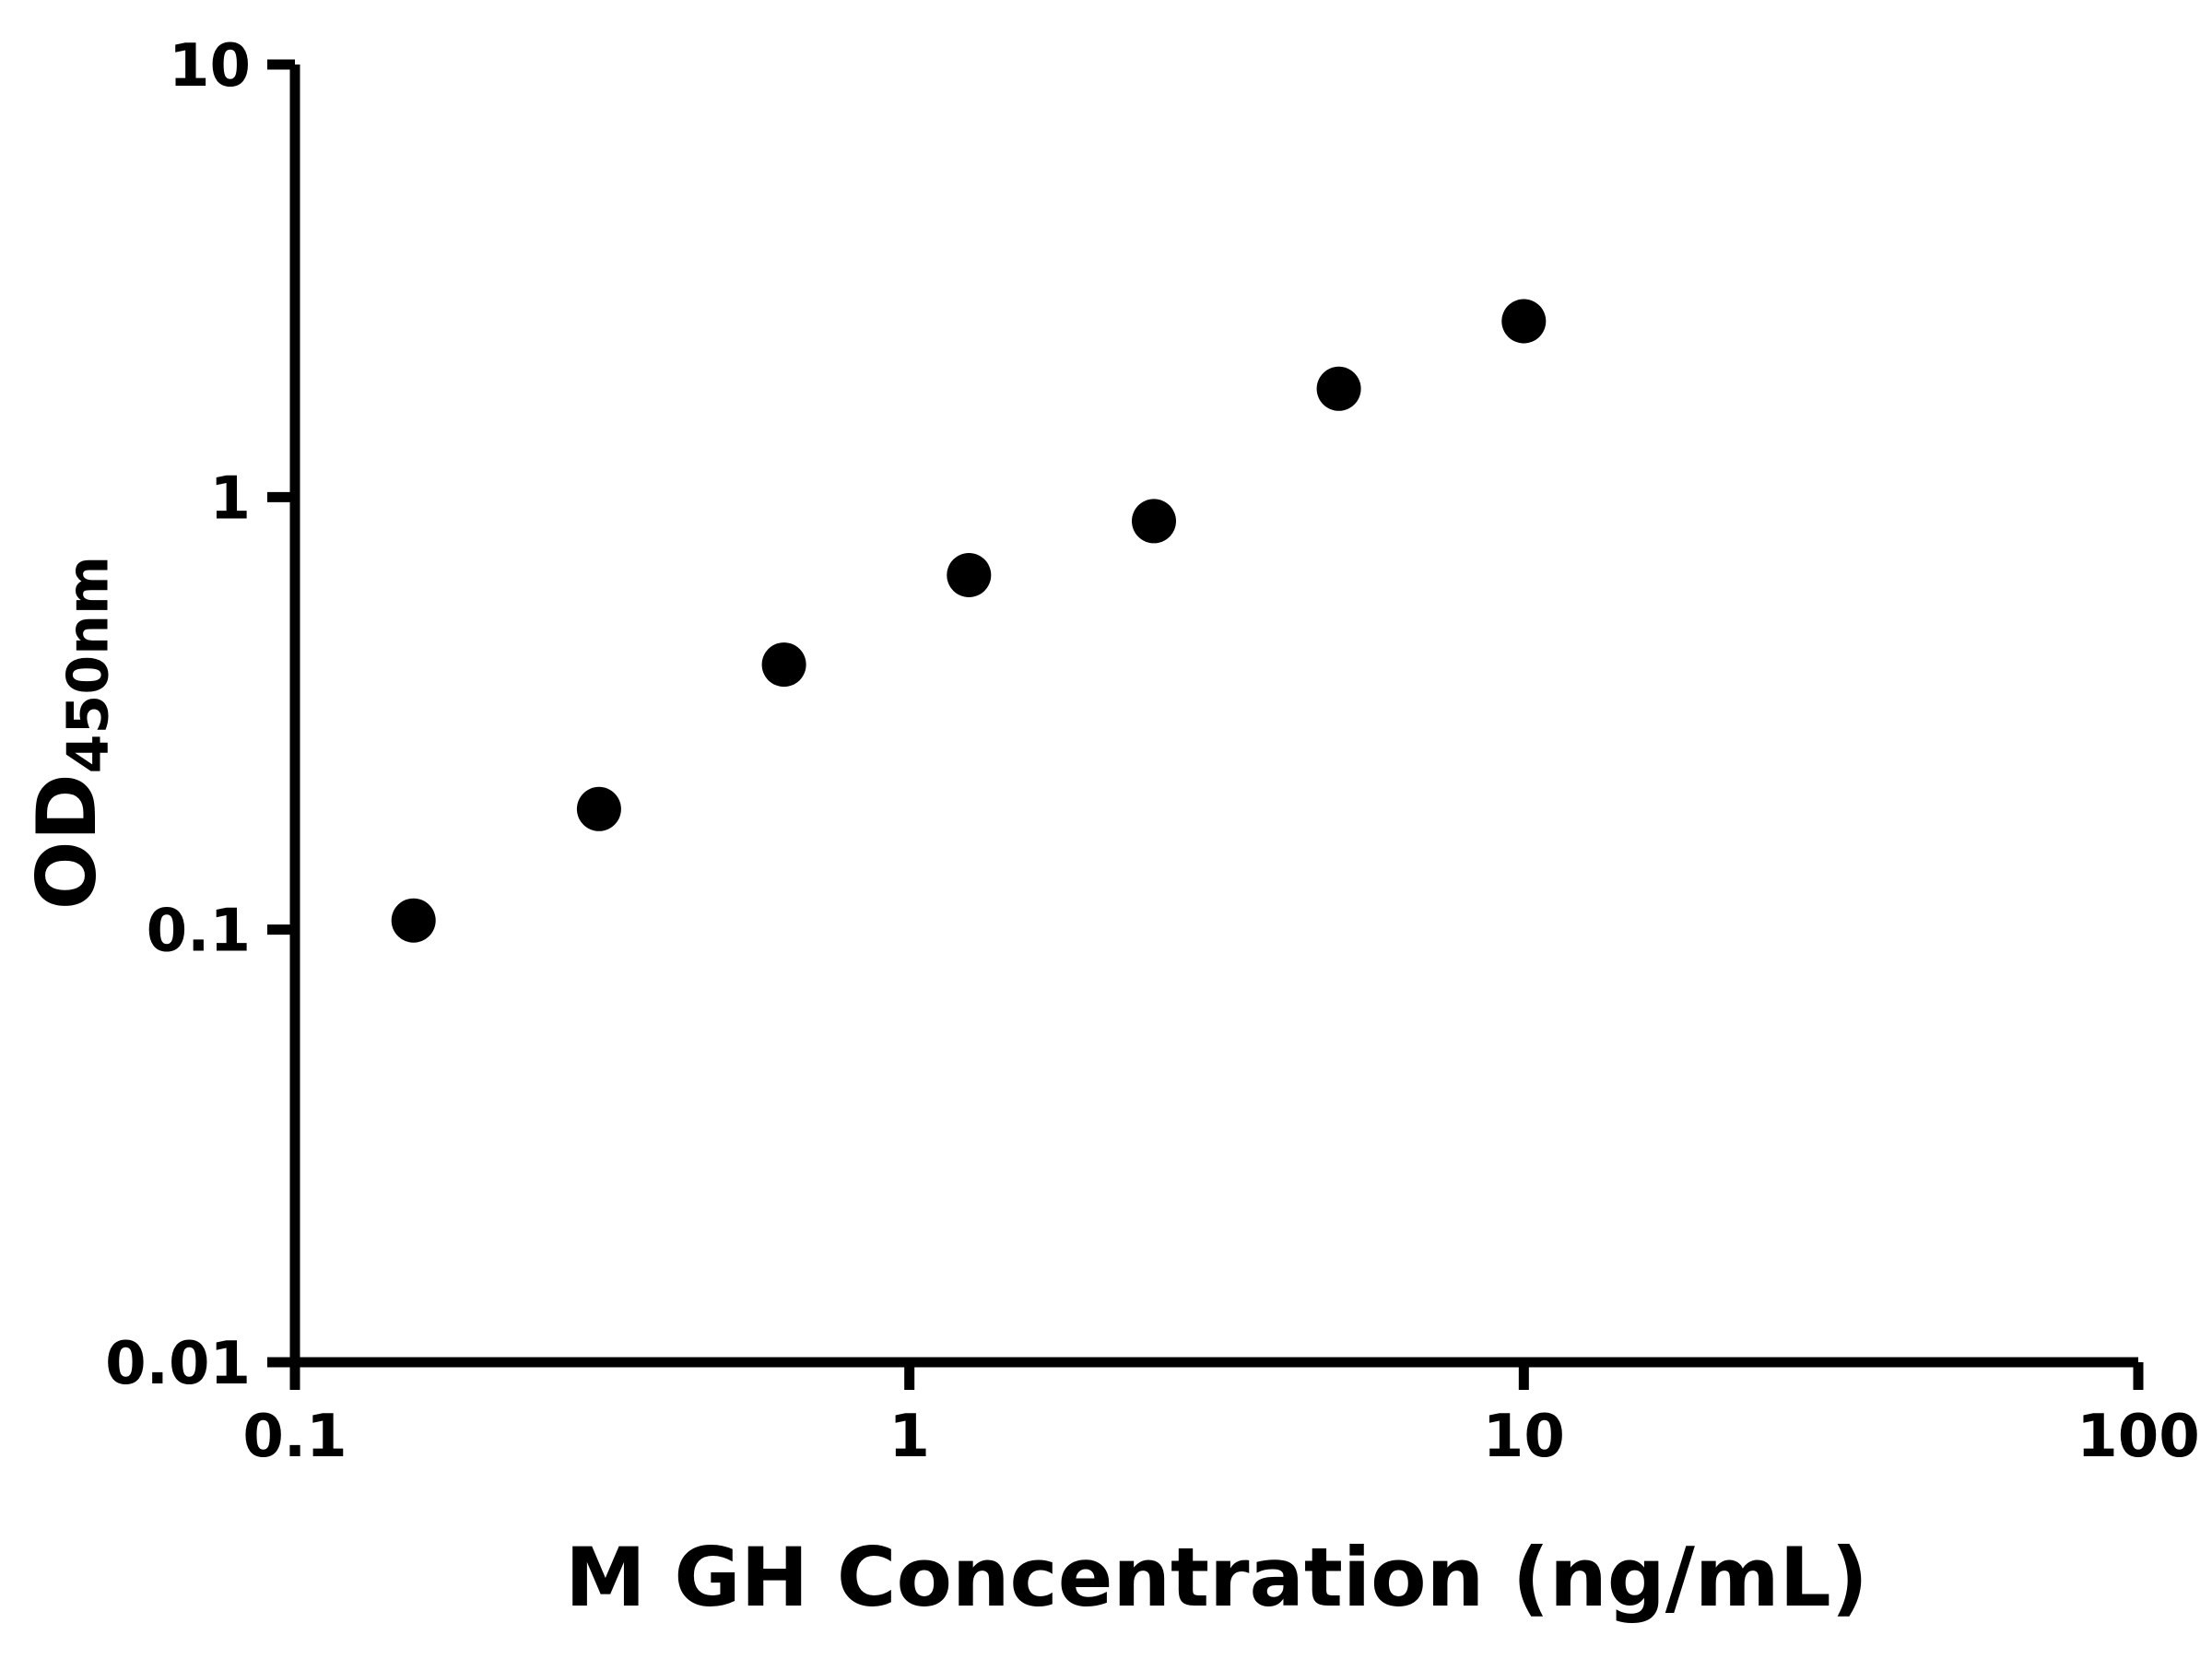  What do you see at coordinates (66, 842) in the screenshot?
I see `y-axis-title-main: OD` at bounding box center [66, 842].